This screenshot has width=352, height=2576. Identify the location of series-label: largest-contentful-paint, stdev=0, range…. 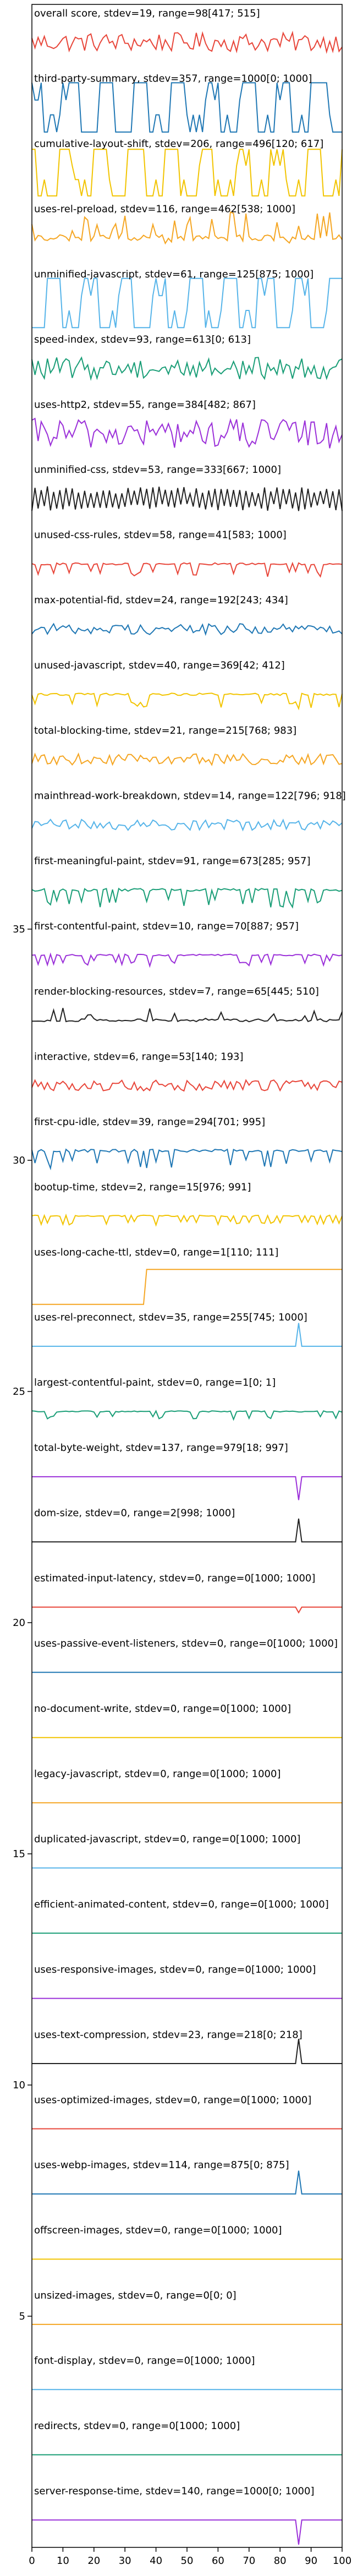
(155, 1383).